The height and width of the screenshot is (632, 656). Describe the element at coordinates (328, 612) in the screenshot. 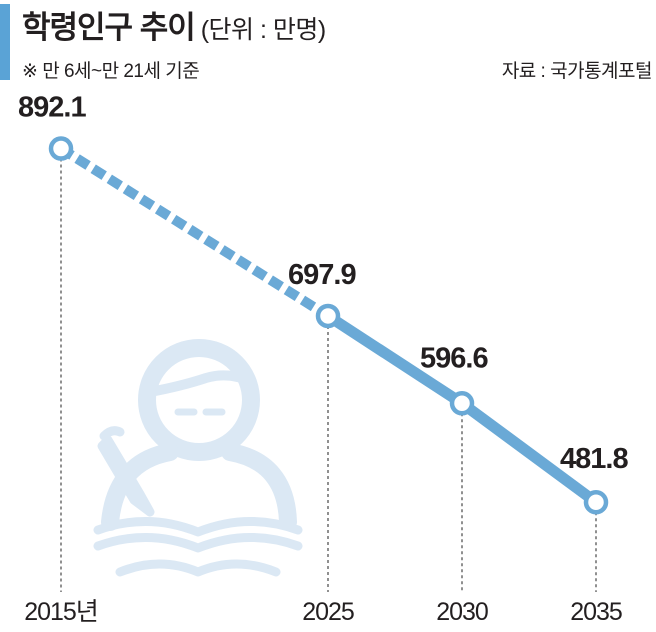

I see `x-tick-label-1: 2025` at that location.